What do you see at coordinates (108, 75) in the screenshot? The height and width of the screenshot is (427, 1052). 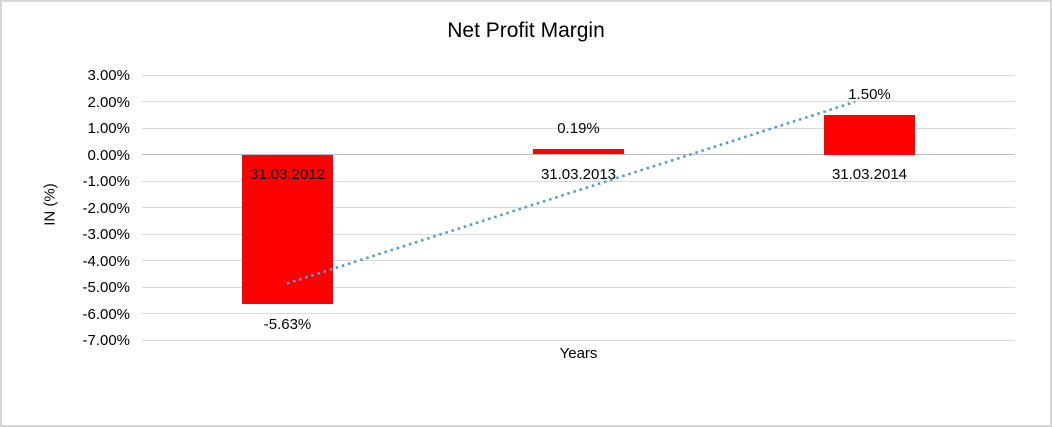 I see `y-tick-label: 3.00%` at bounding box center [108, 75].